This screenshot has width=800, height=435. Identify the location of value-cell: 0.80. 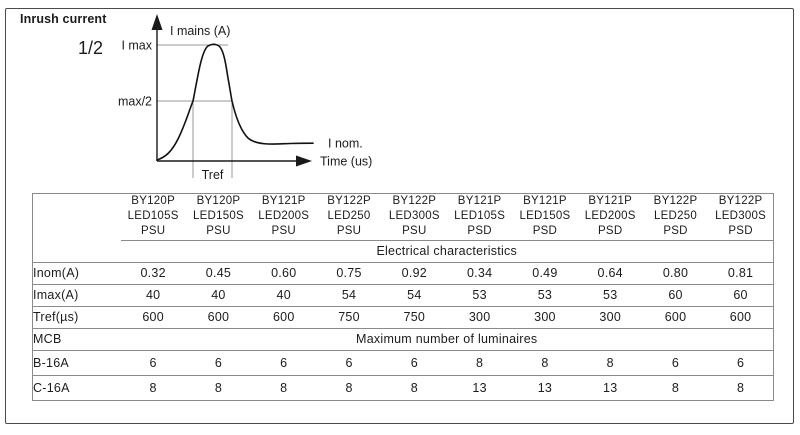
(675, 273).